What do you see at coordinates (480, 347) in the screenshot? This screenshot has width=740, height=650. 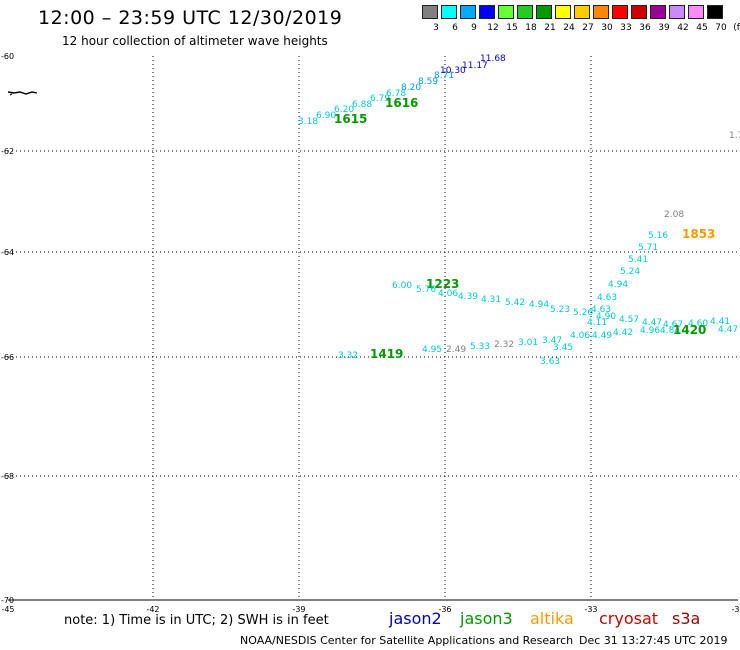 I see `swh-value-label: 5.33` at bounding box center [480, 347].